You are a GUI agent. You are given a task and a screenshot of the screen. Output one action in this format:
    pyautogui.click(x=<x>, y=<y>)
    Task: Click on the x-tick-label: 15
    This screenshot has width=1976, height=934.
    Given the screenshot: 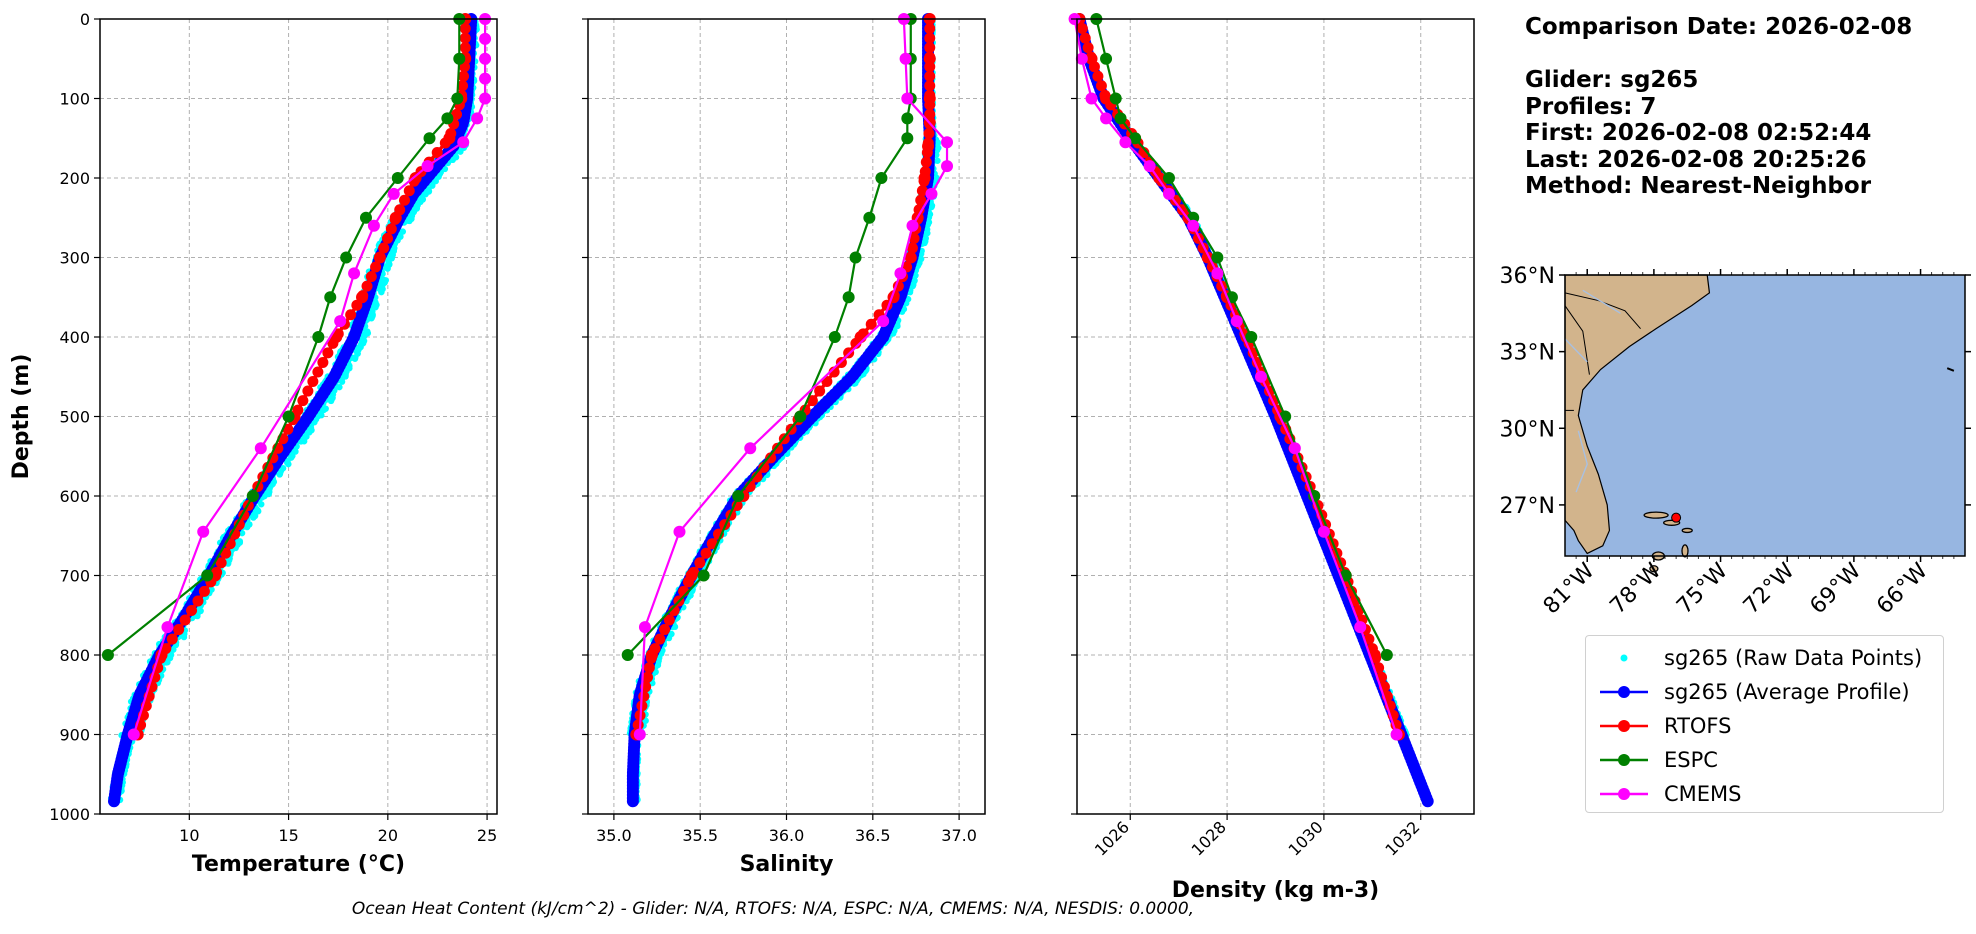 What is the action you would take?
    pyautogui.click(x=288, y=835)
    